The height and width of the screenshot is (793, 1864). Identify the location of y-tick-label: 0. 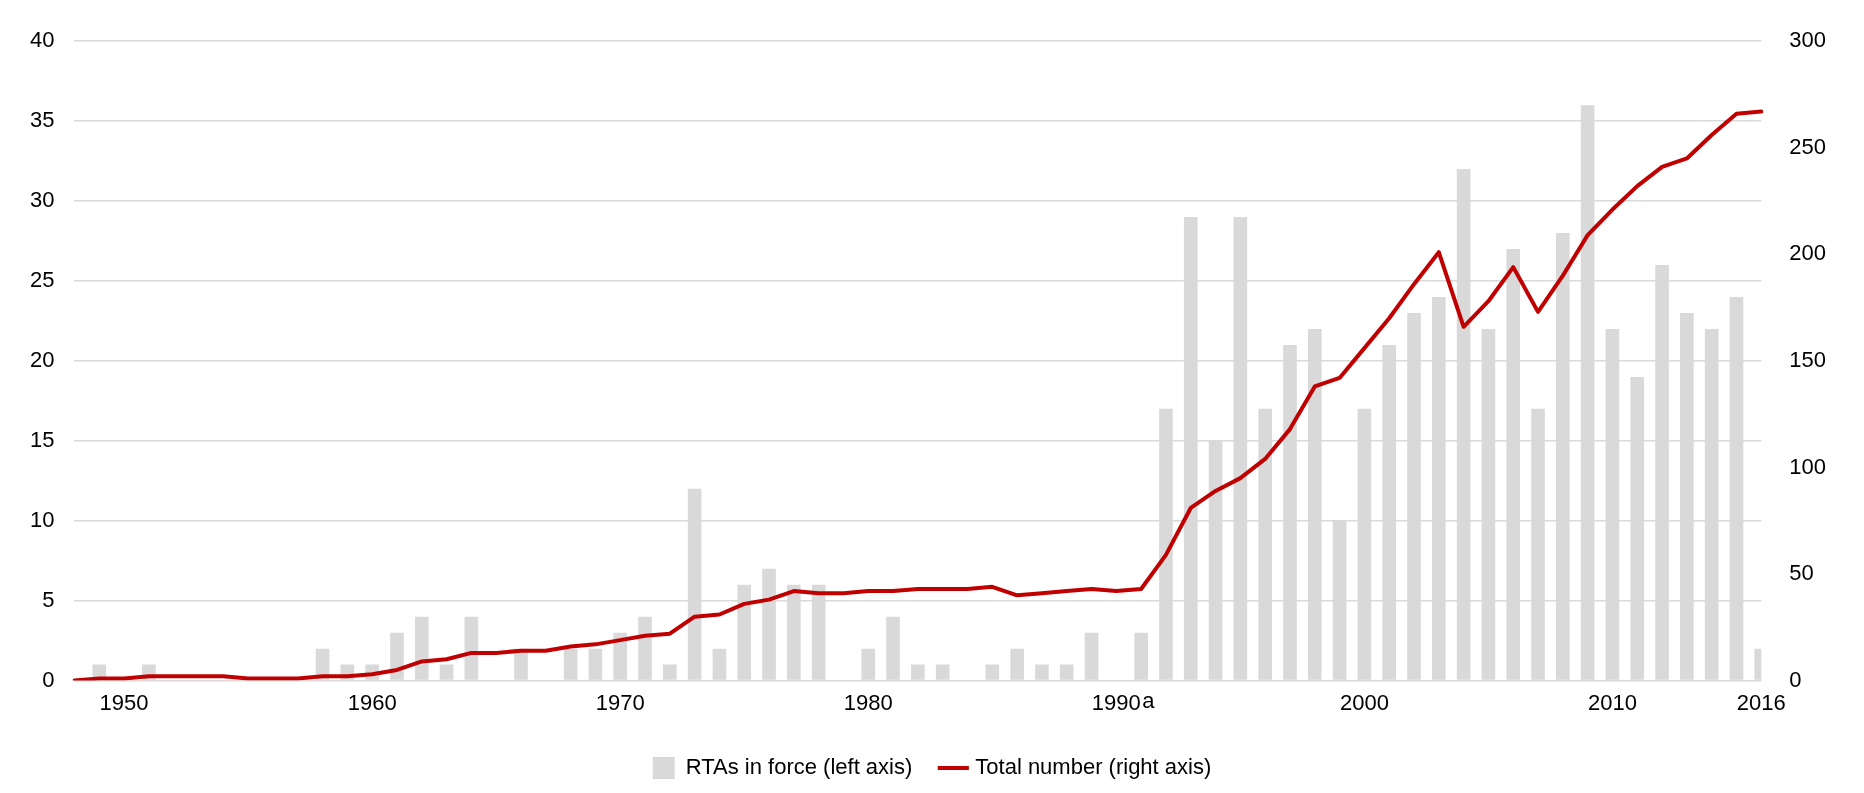
(48, 679).